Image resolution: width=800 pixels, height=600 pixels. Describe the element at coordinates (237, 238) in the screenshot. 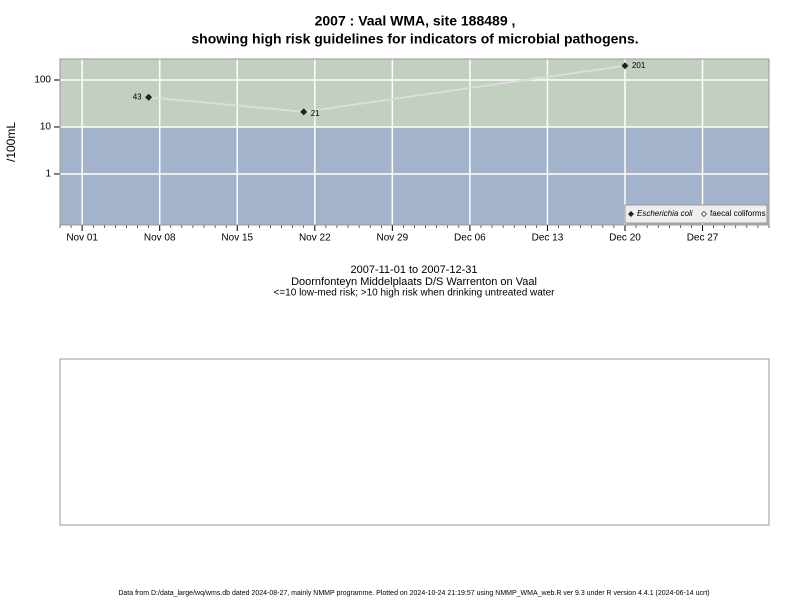

I see `x-tick-label: Nov 15` at that location.